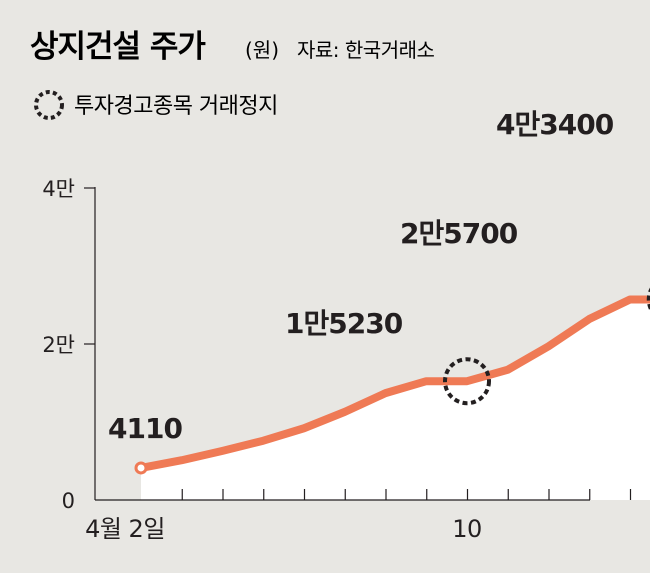 This screenshot has width=650, height=573. Describe the element at coordinates (459, 233) in the screenshot. I see `data-label: 2만5700` at that location.